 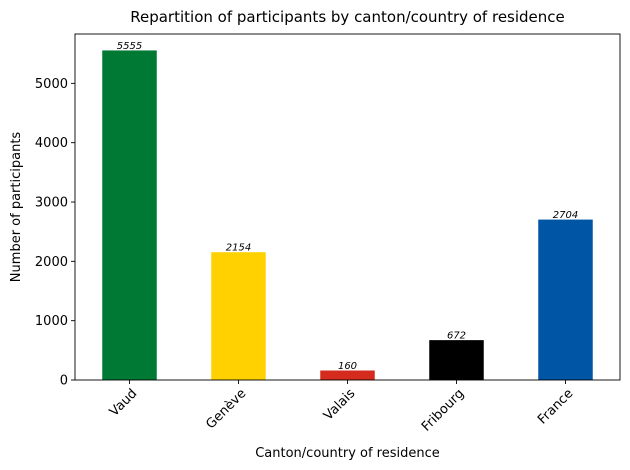 What do you see at coordinates (347, 453) in the screenshot?
I see `x-axis-title: Canton/country of residence` at bounding box center [347, 453].